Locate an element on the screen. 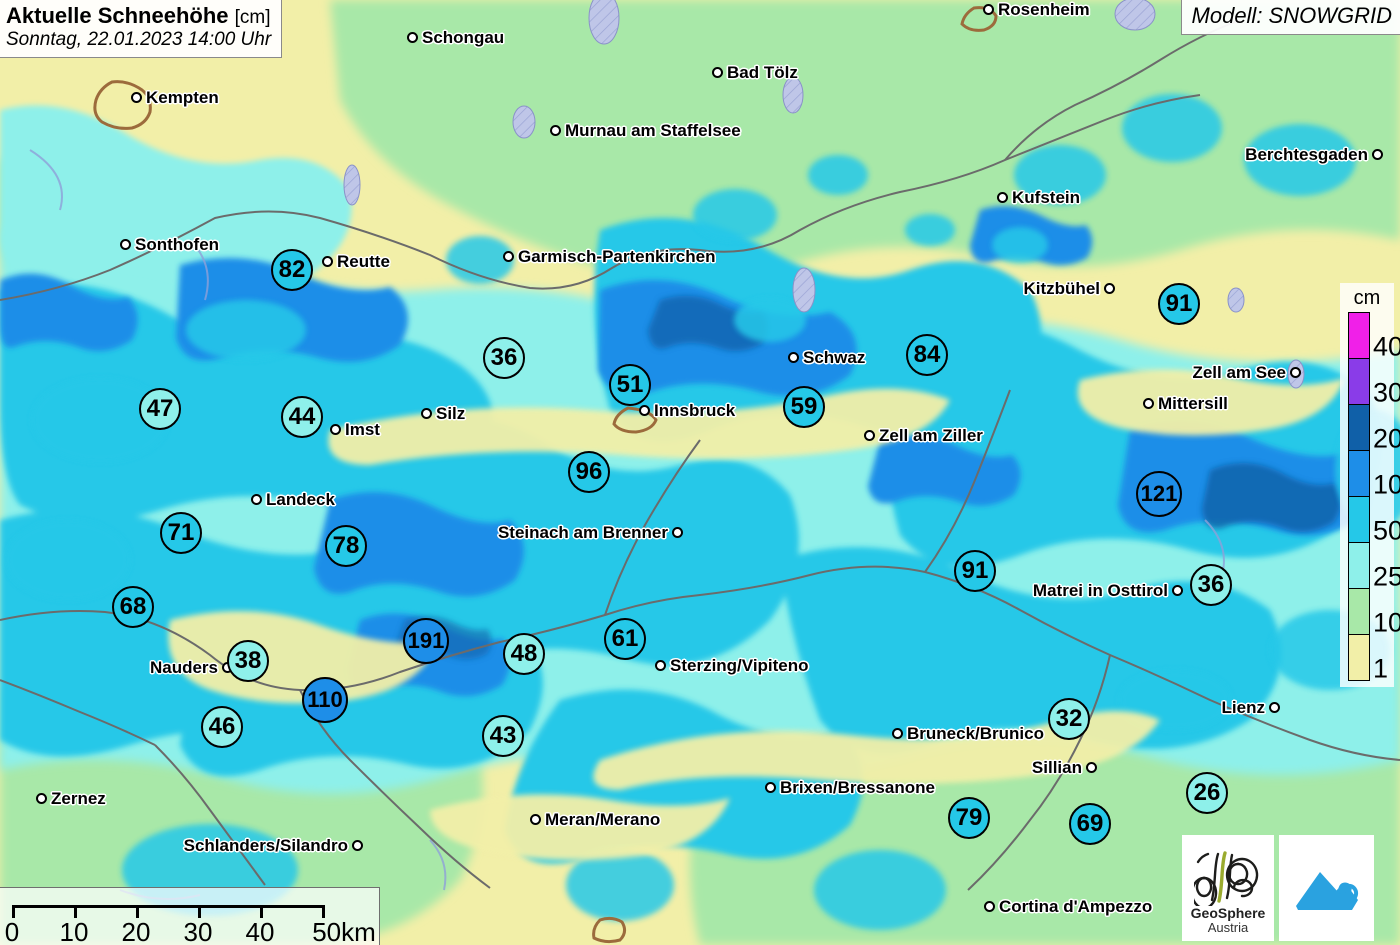  legend-band-label: 10 is located at coordinates (1386, 621).